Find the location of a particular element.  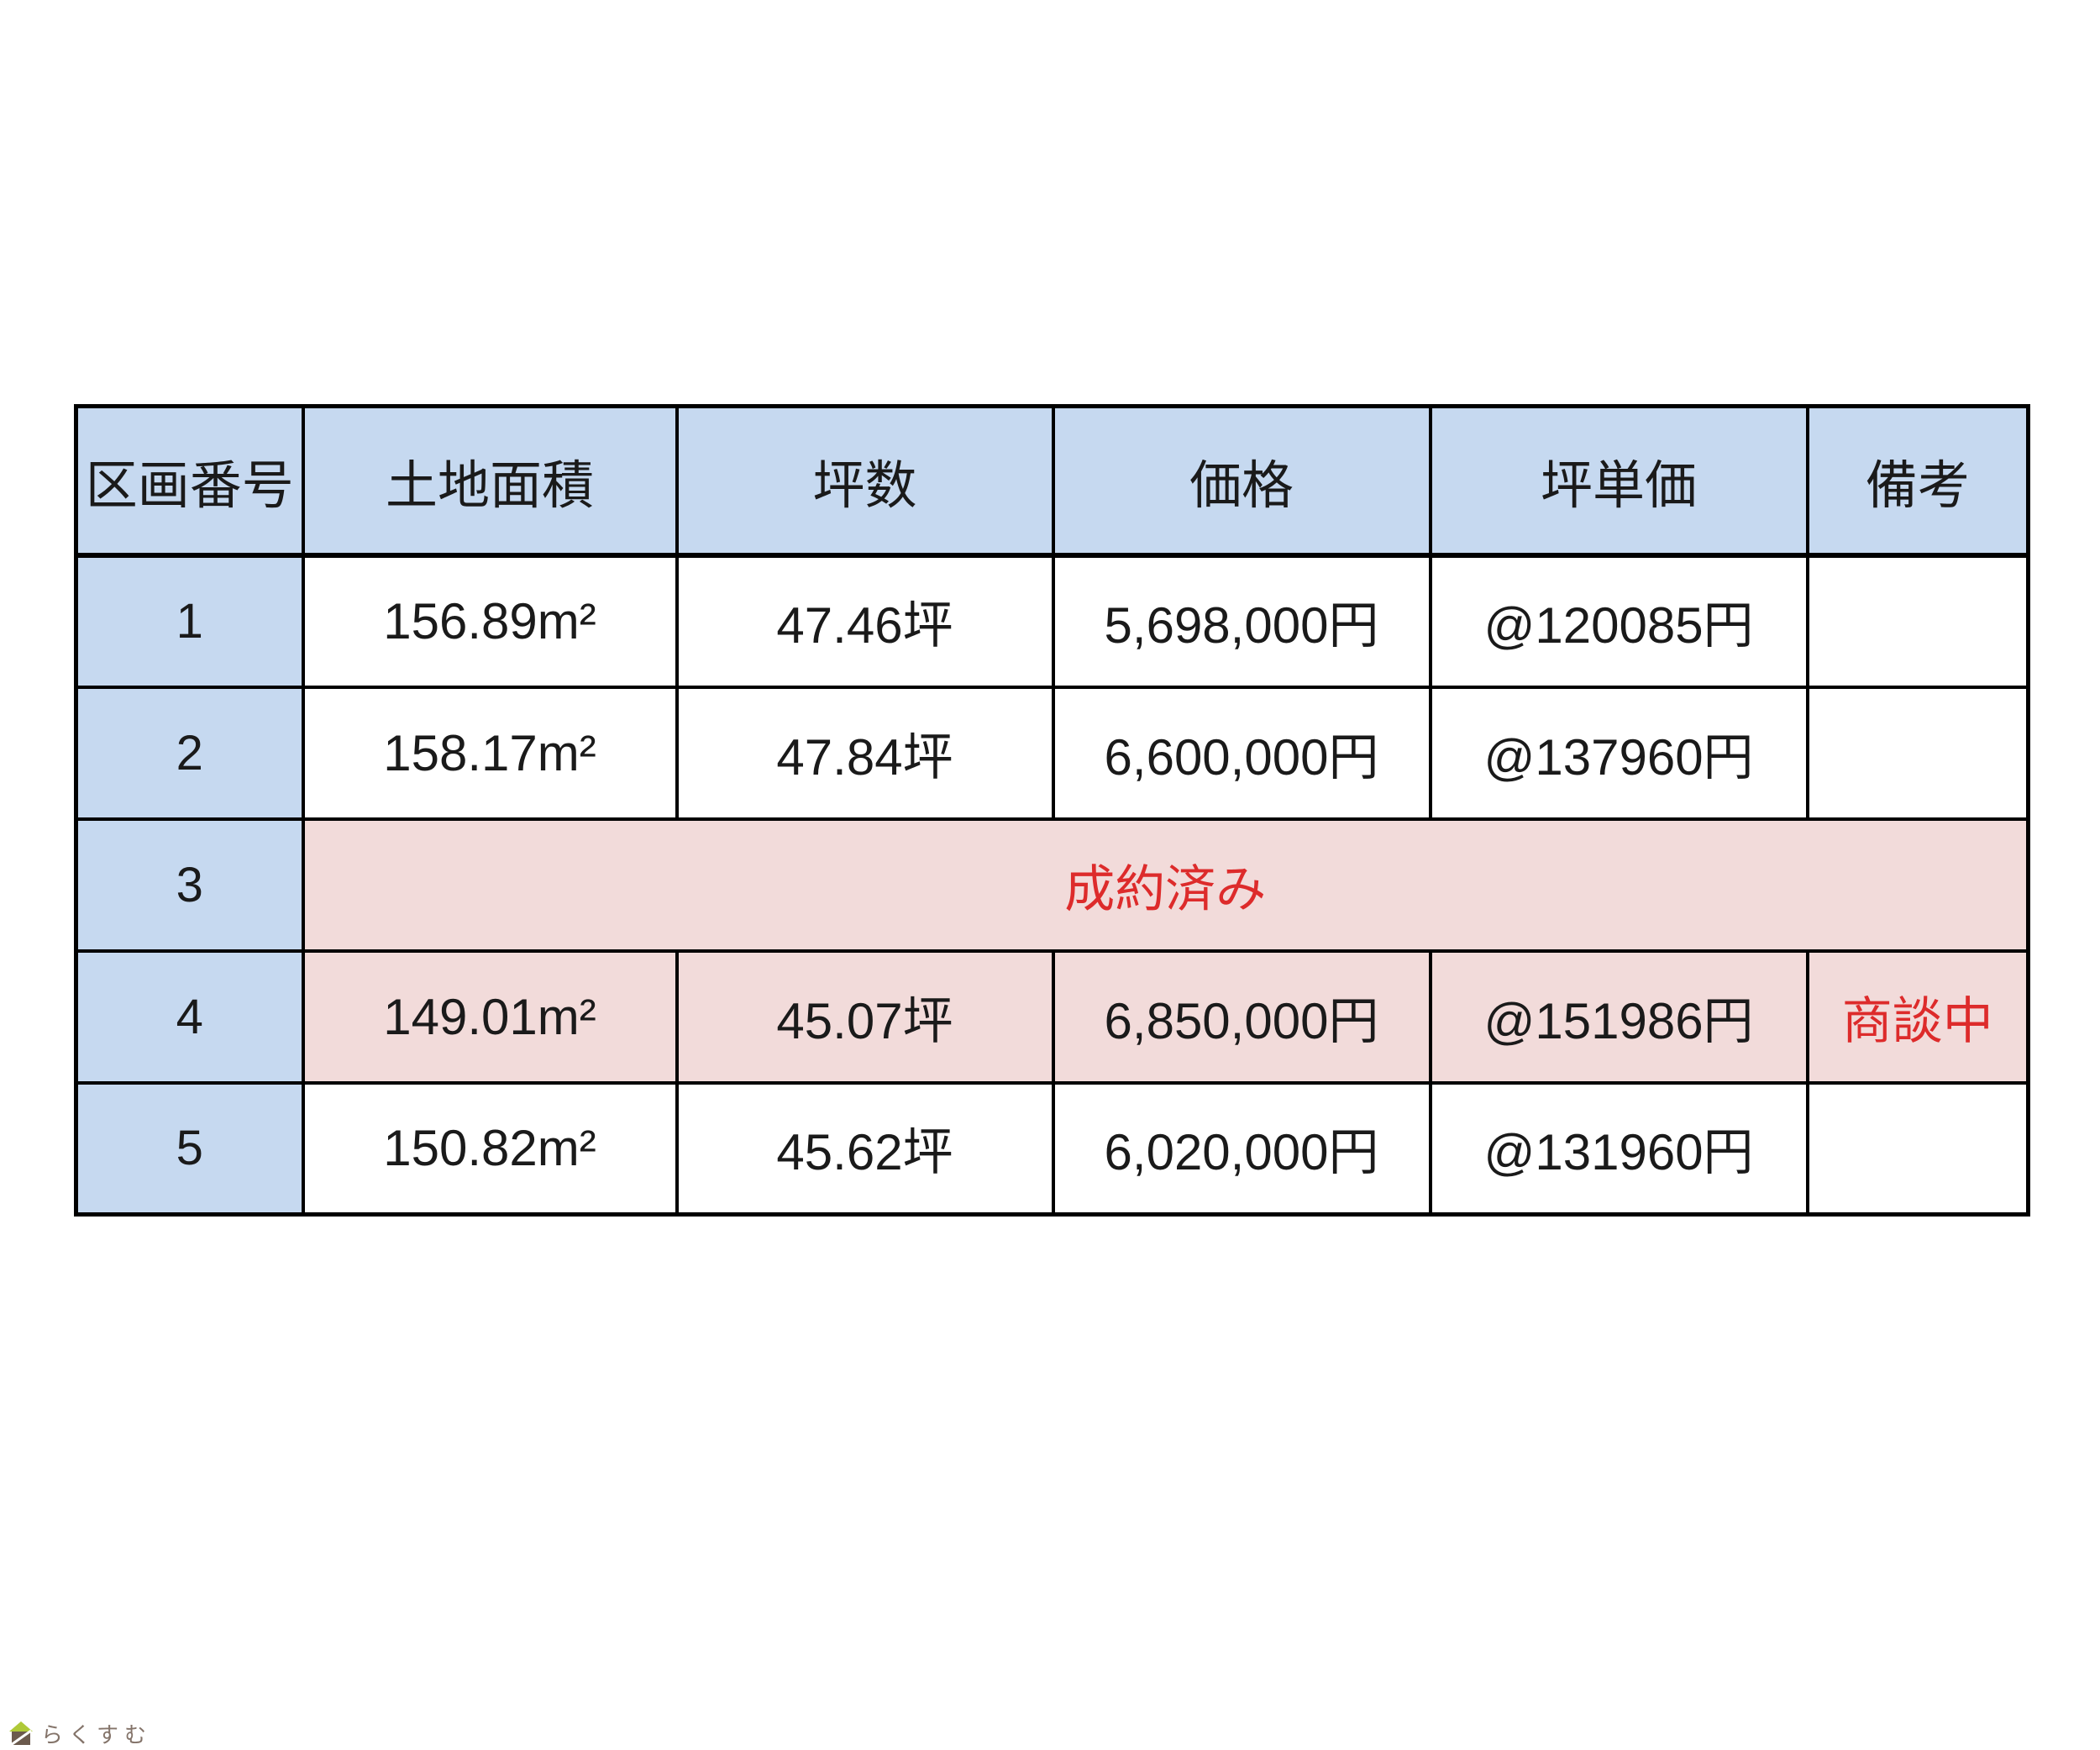

cell-lot-number: 2 is located at coordinates (189, 753).